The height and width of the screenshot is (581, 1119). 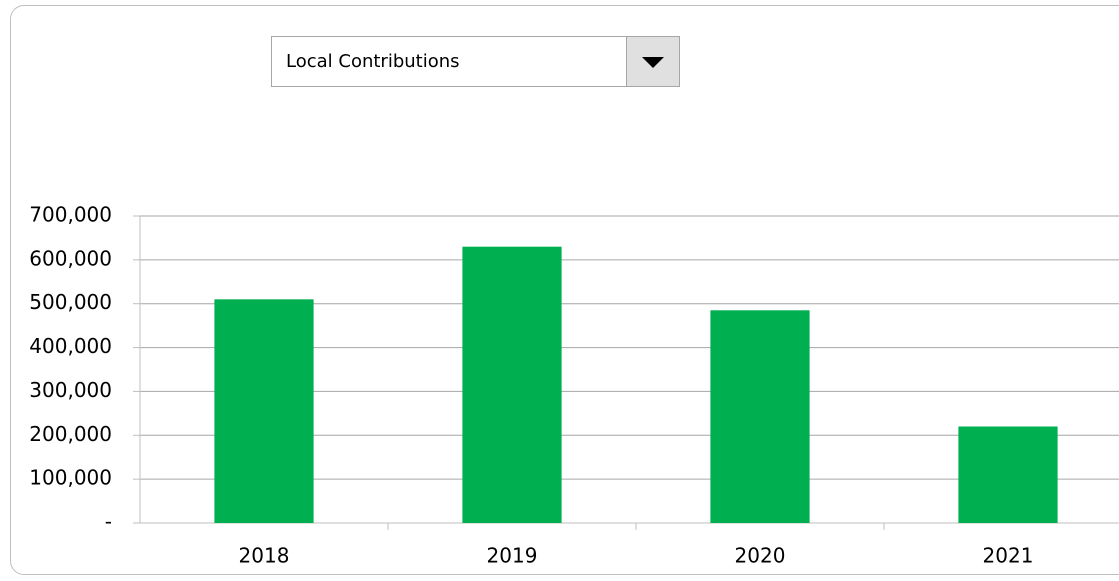 I want to click on dropdown: Local Contributions, so click(x=475, y=61).